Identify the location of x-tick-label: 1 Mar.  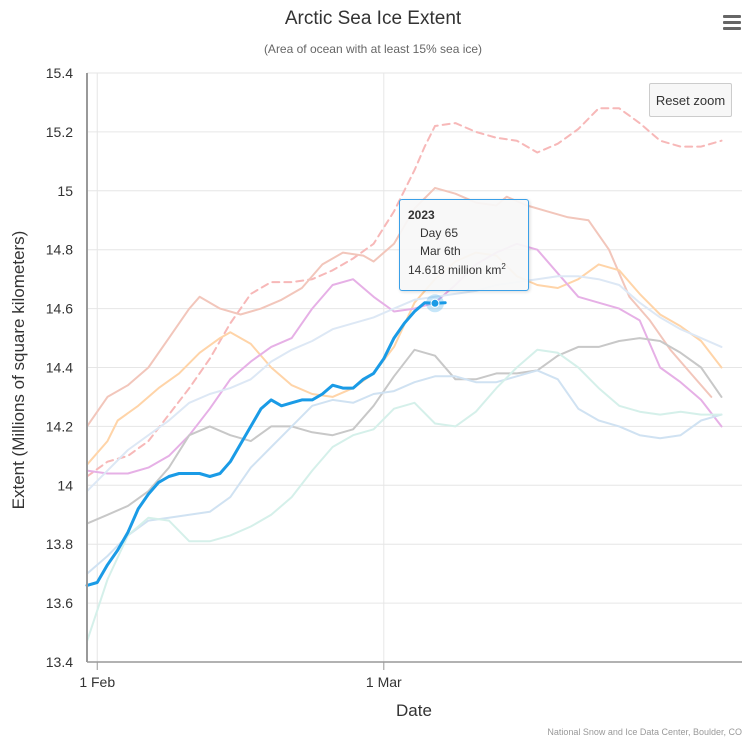
(384, 682).